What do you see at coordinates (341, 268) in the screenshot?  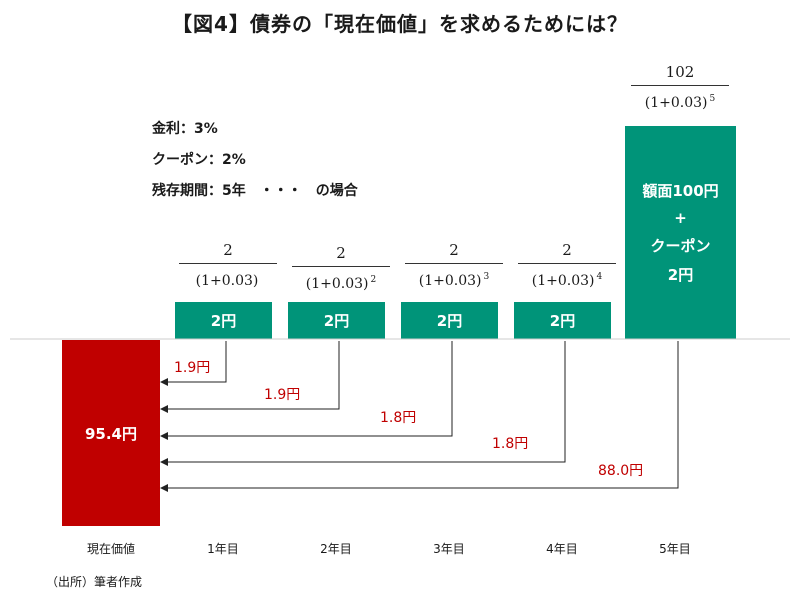 I see `fraction-year2: 2 (1+0.03) 2` at bounding box center [341, 268].